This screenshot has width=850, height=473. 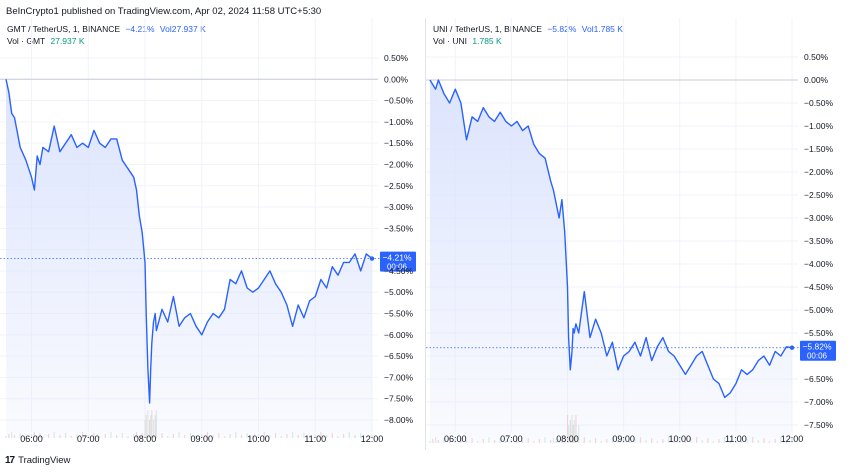 What do you see at coordinates (67, 41) in the screenshot?
I see `volume-value: 27.937 K` at bounding box center [67, 41].